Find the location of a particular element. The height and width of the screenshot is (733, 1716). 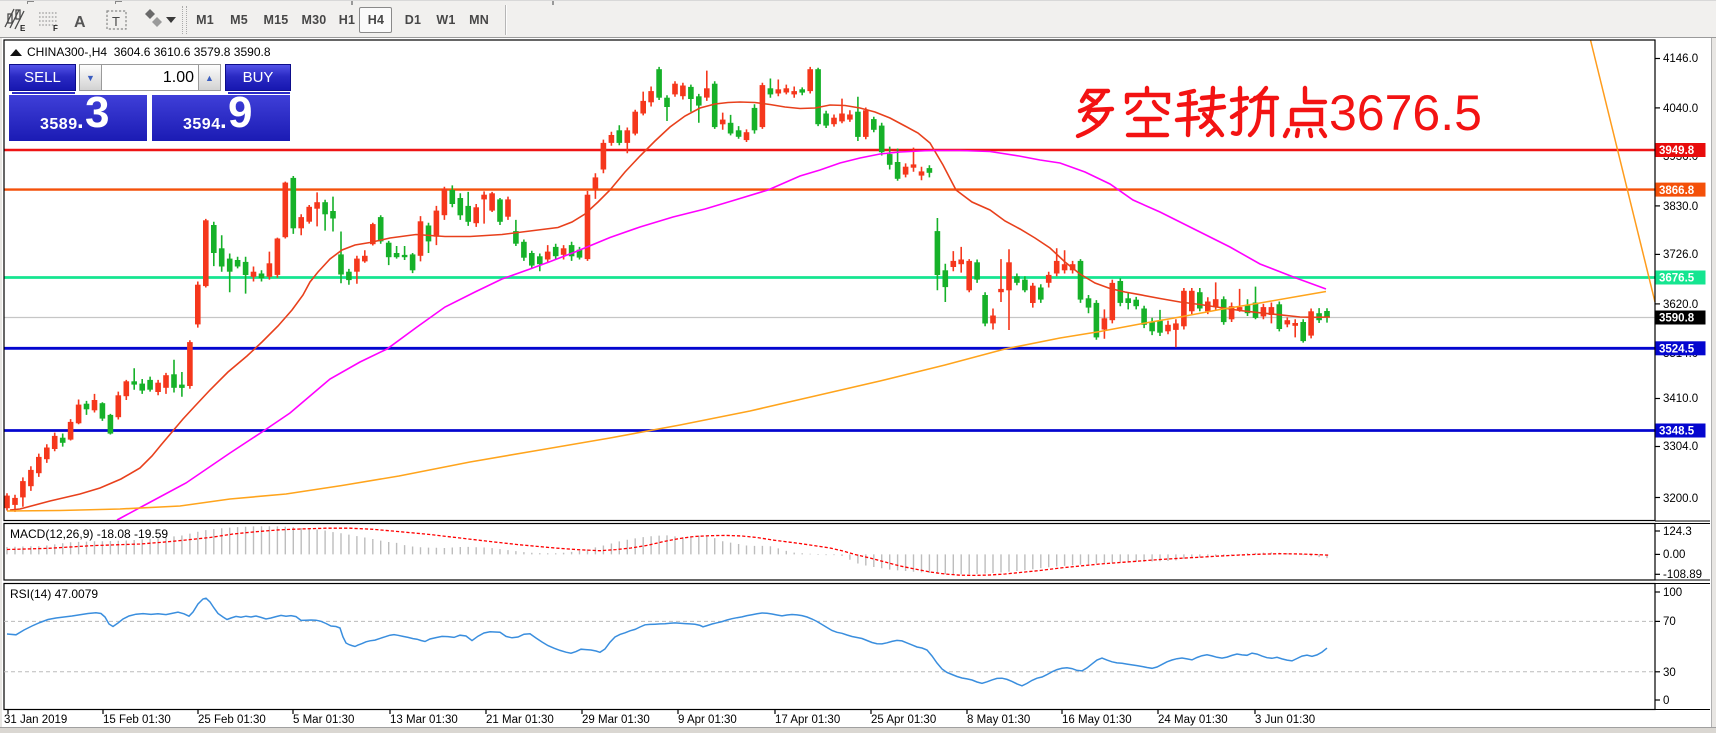

svg-text: 3348.5 is located at coordinates (1677, 432).